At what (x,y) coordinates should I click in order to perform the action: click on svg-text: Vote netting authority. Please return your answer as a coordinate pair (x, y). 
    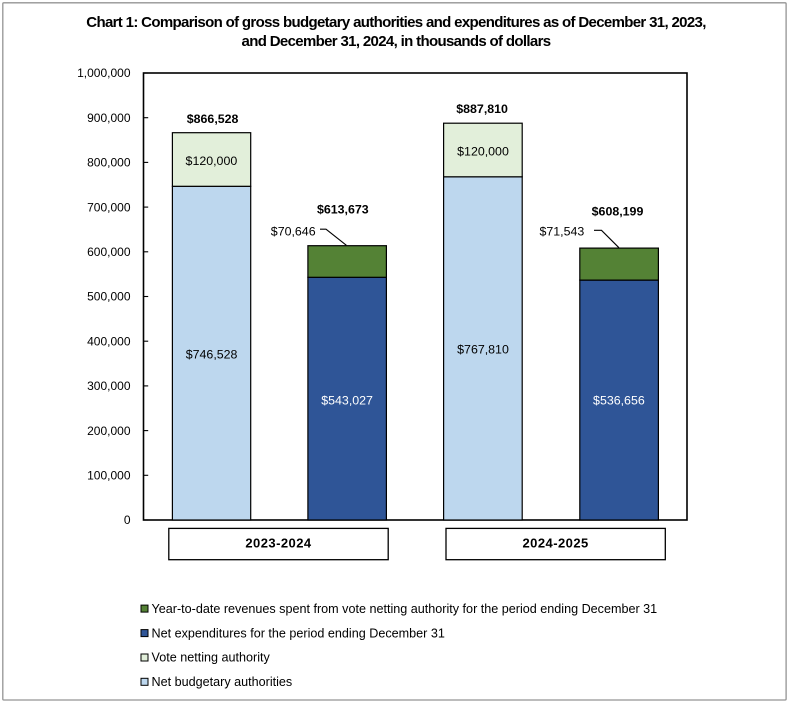
    Looking at the image, I should click on (211, 658).